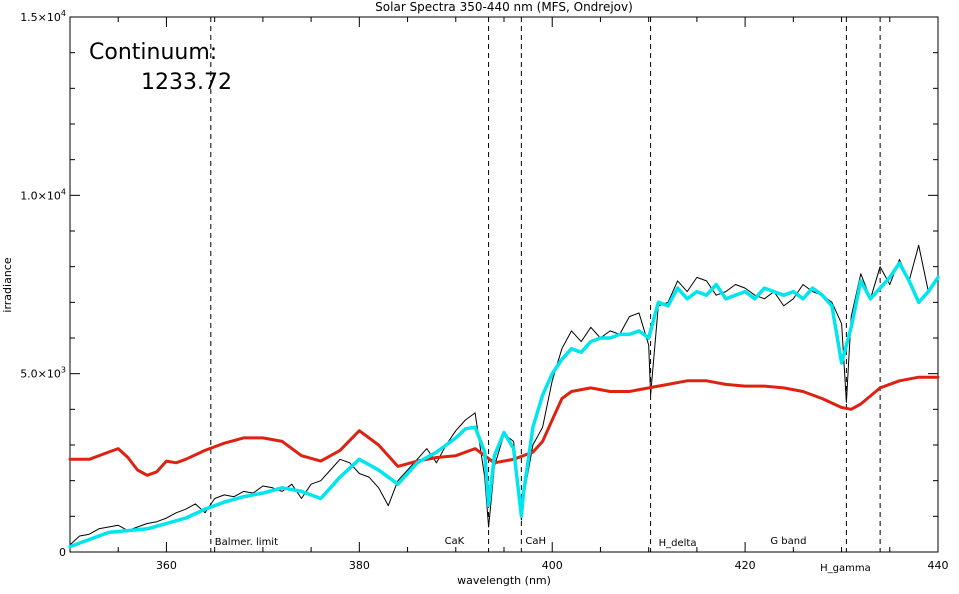 The image size is (959, 594). I want to click on spectral-line-label: H_delta, so click(678, 543).